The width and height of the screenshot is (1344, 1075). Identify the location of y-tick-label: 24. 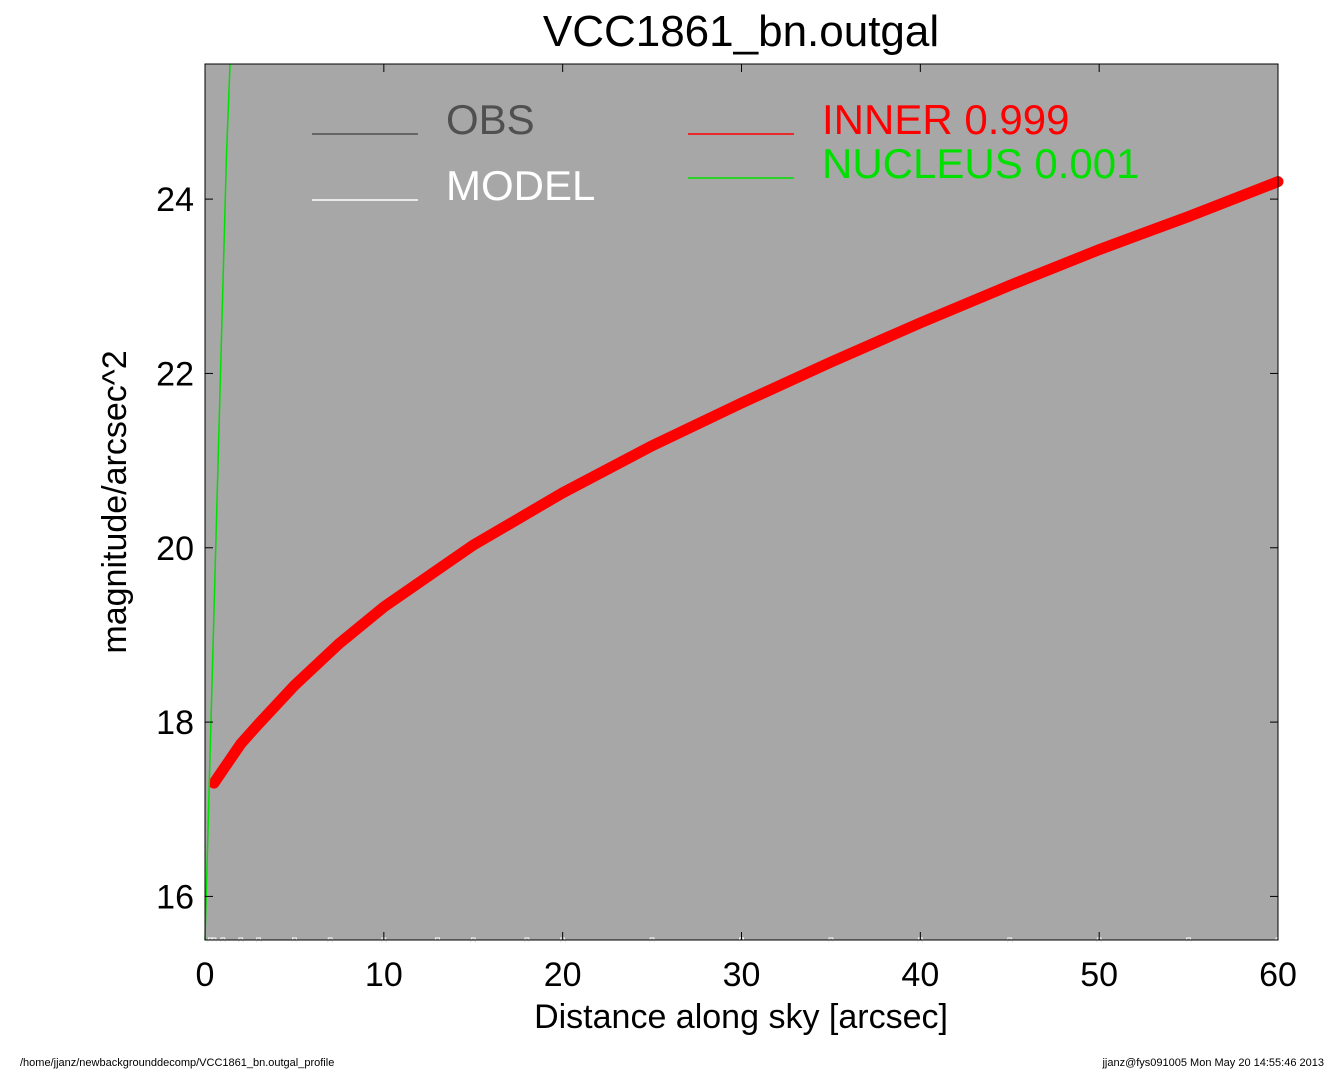
(175, 200).